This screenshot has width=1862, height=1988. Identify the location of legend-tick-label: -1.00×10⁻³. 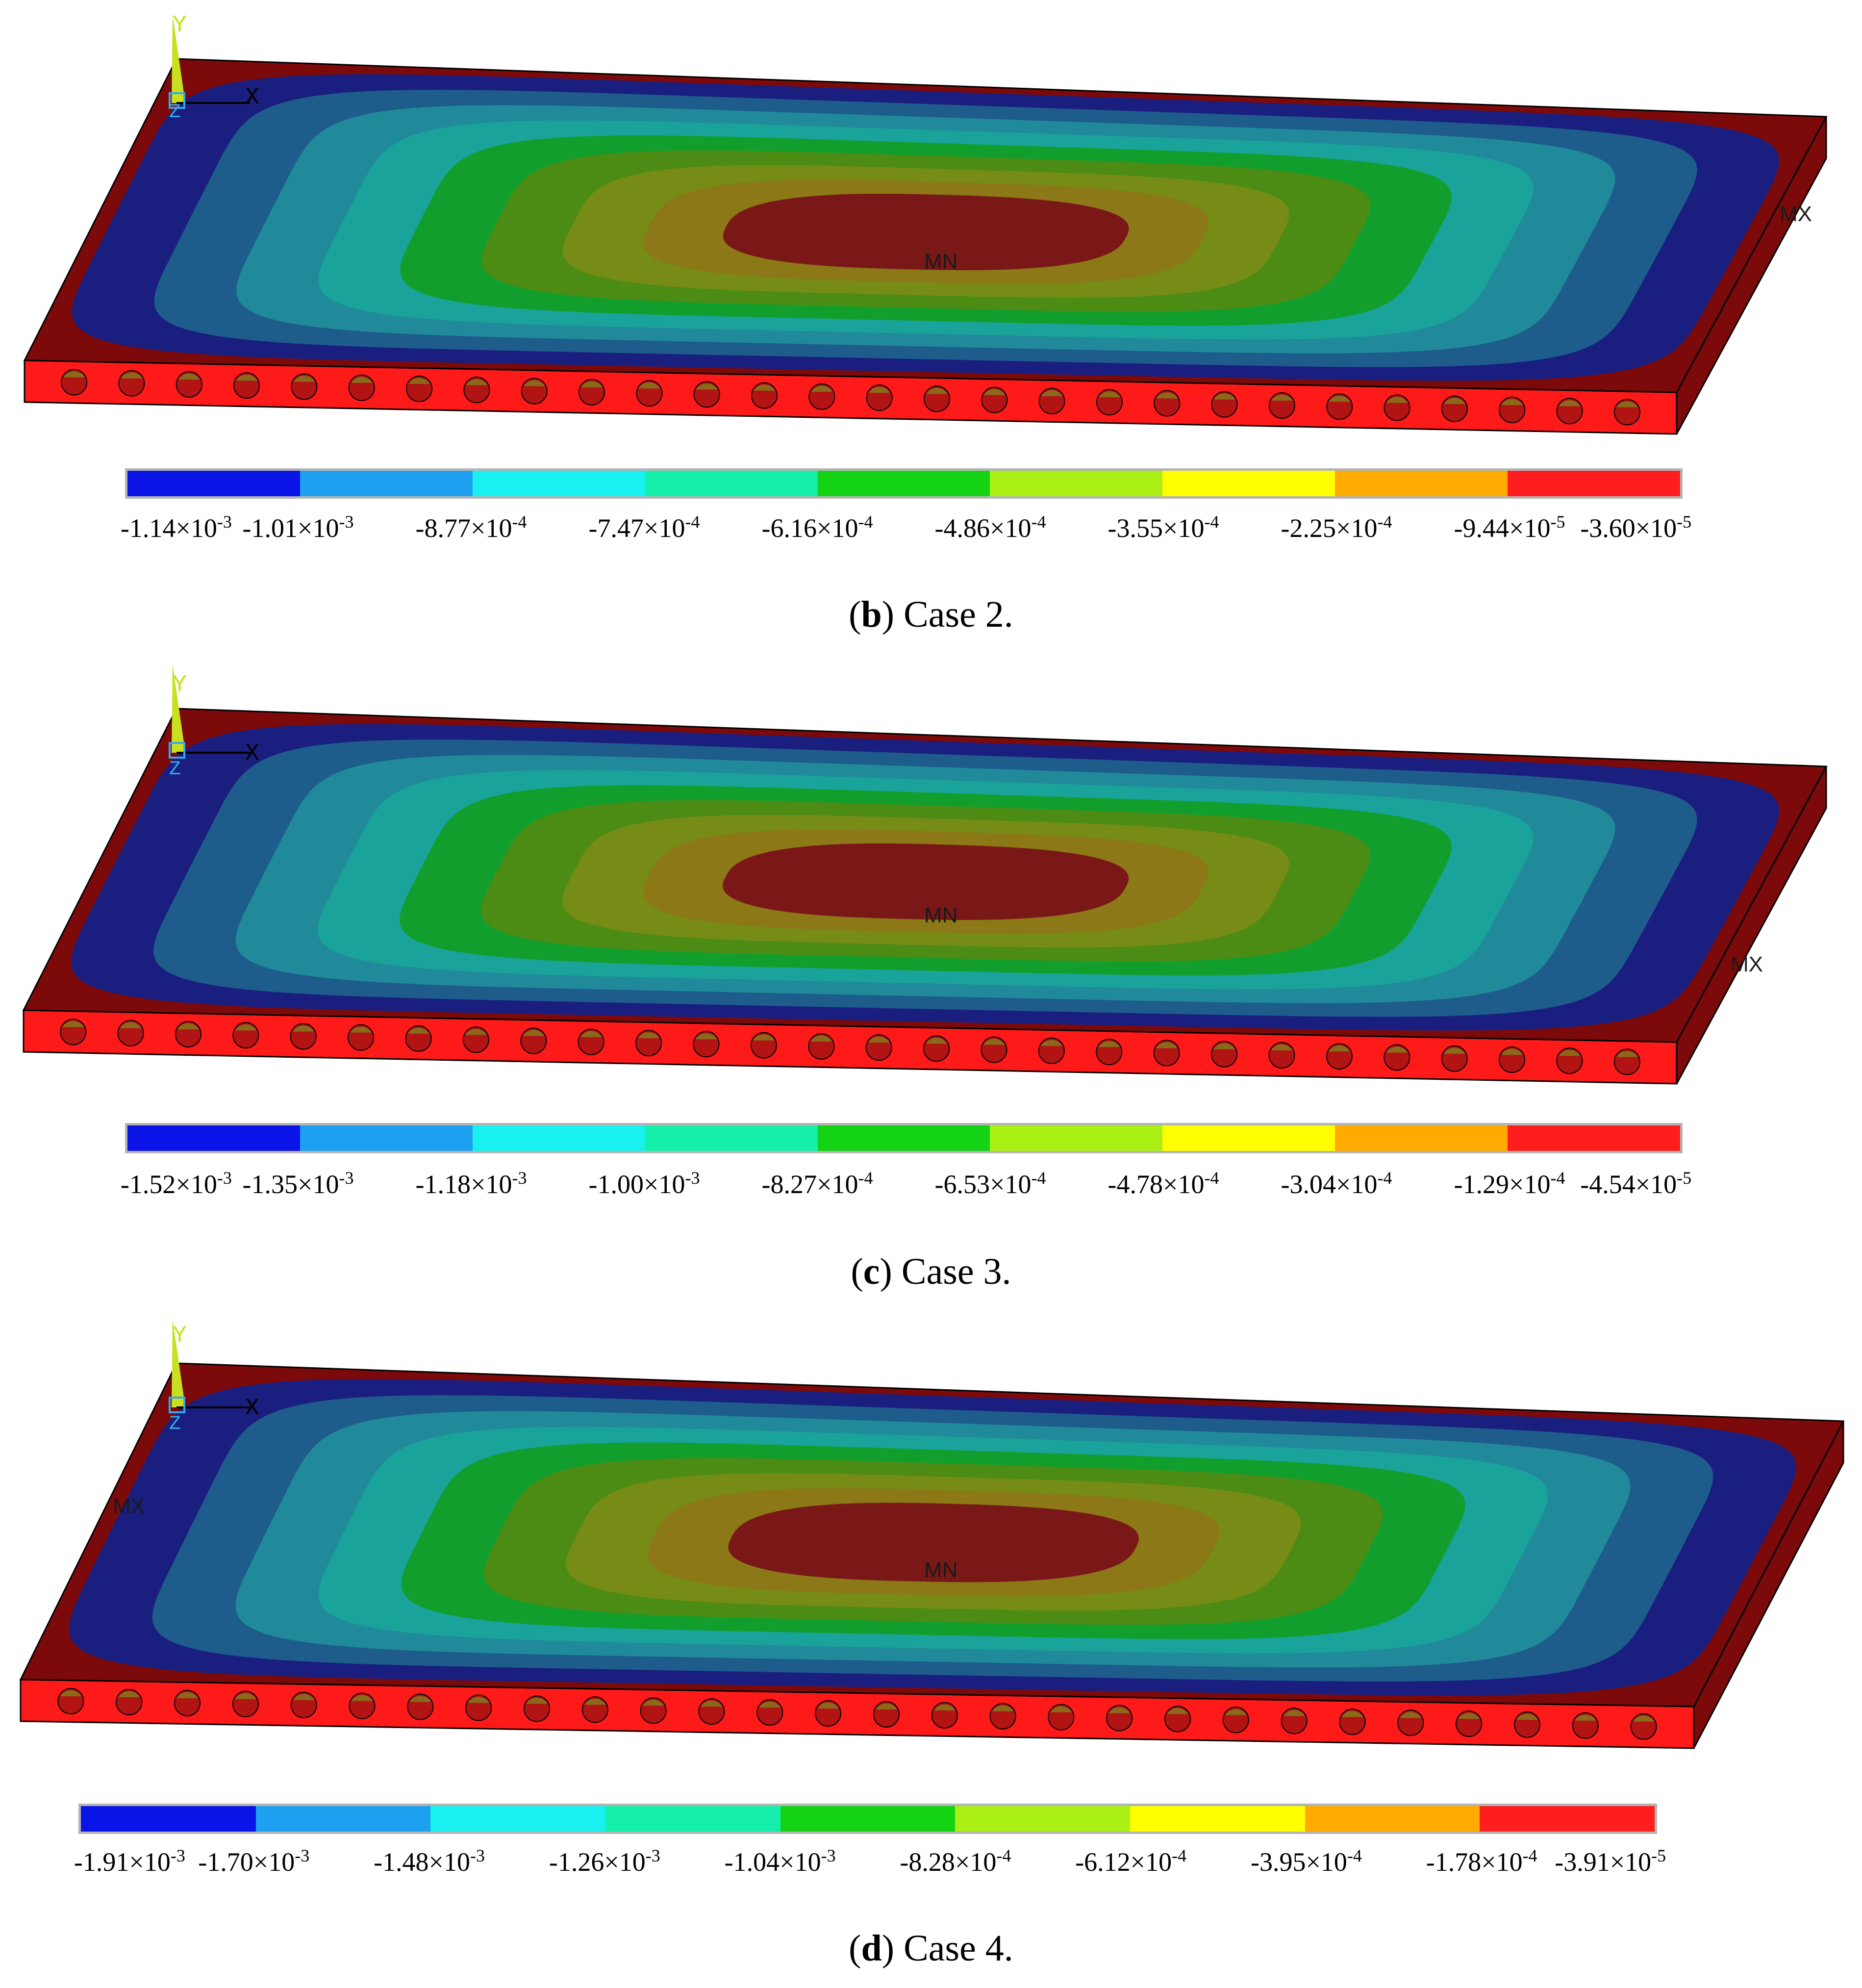
(644, 1184).